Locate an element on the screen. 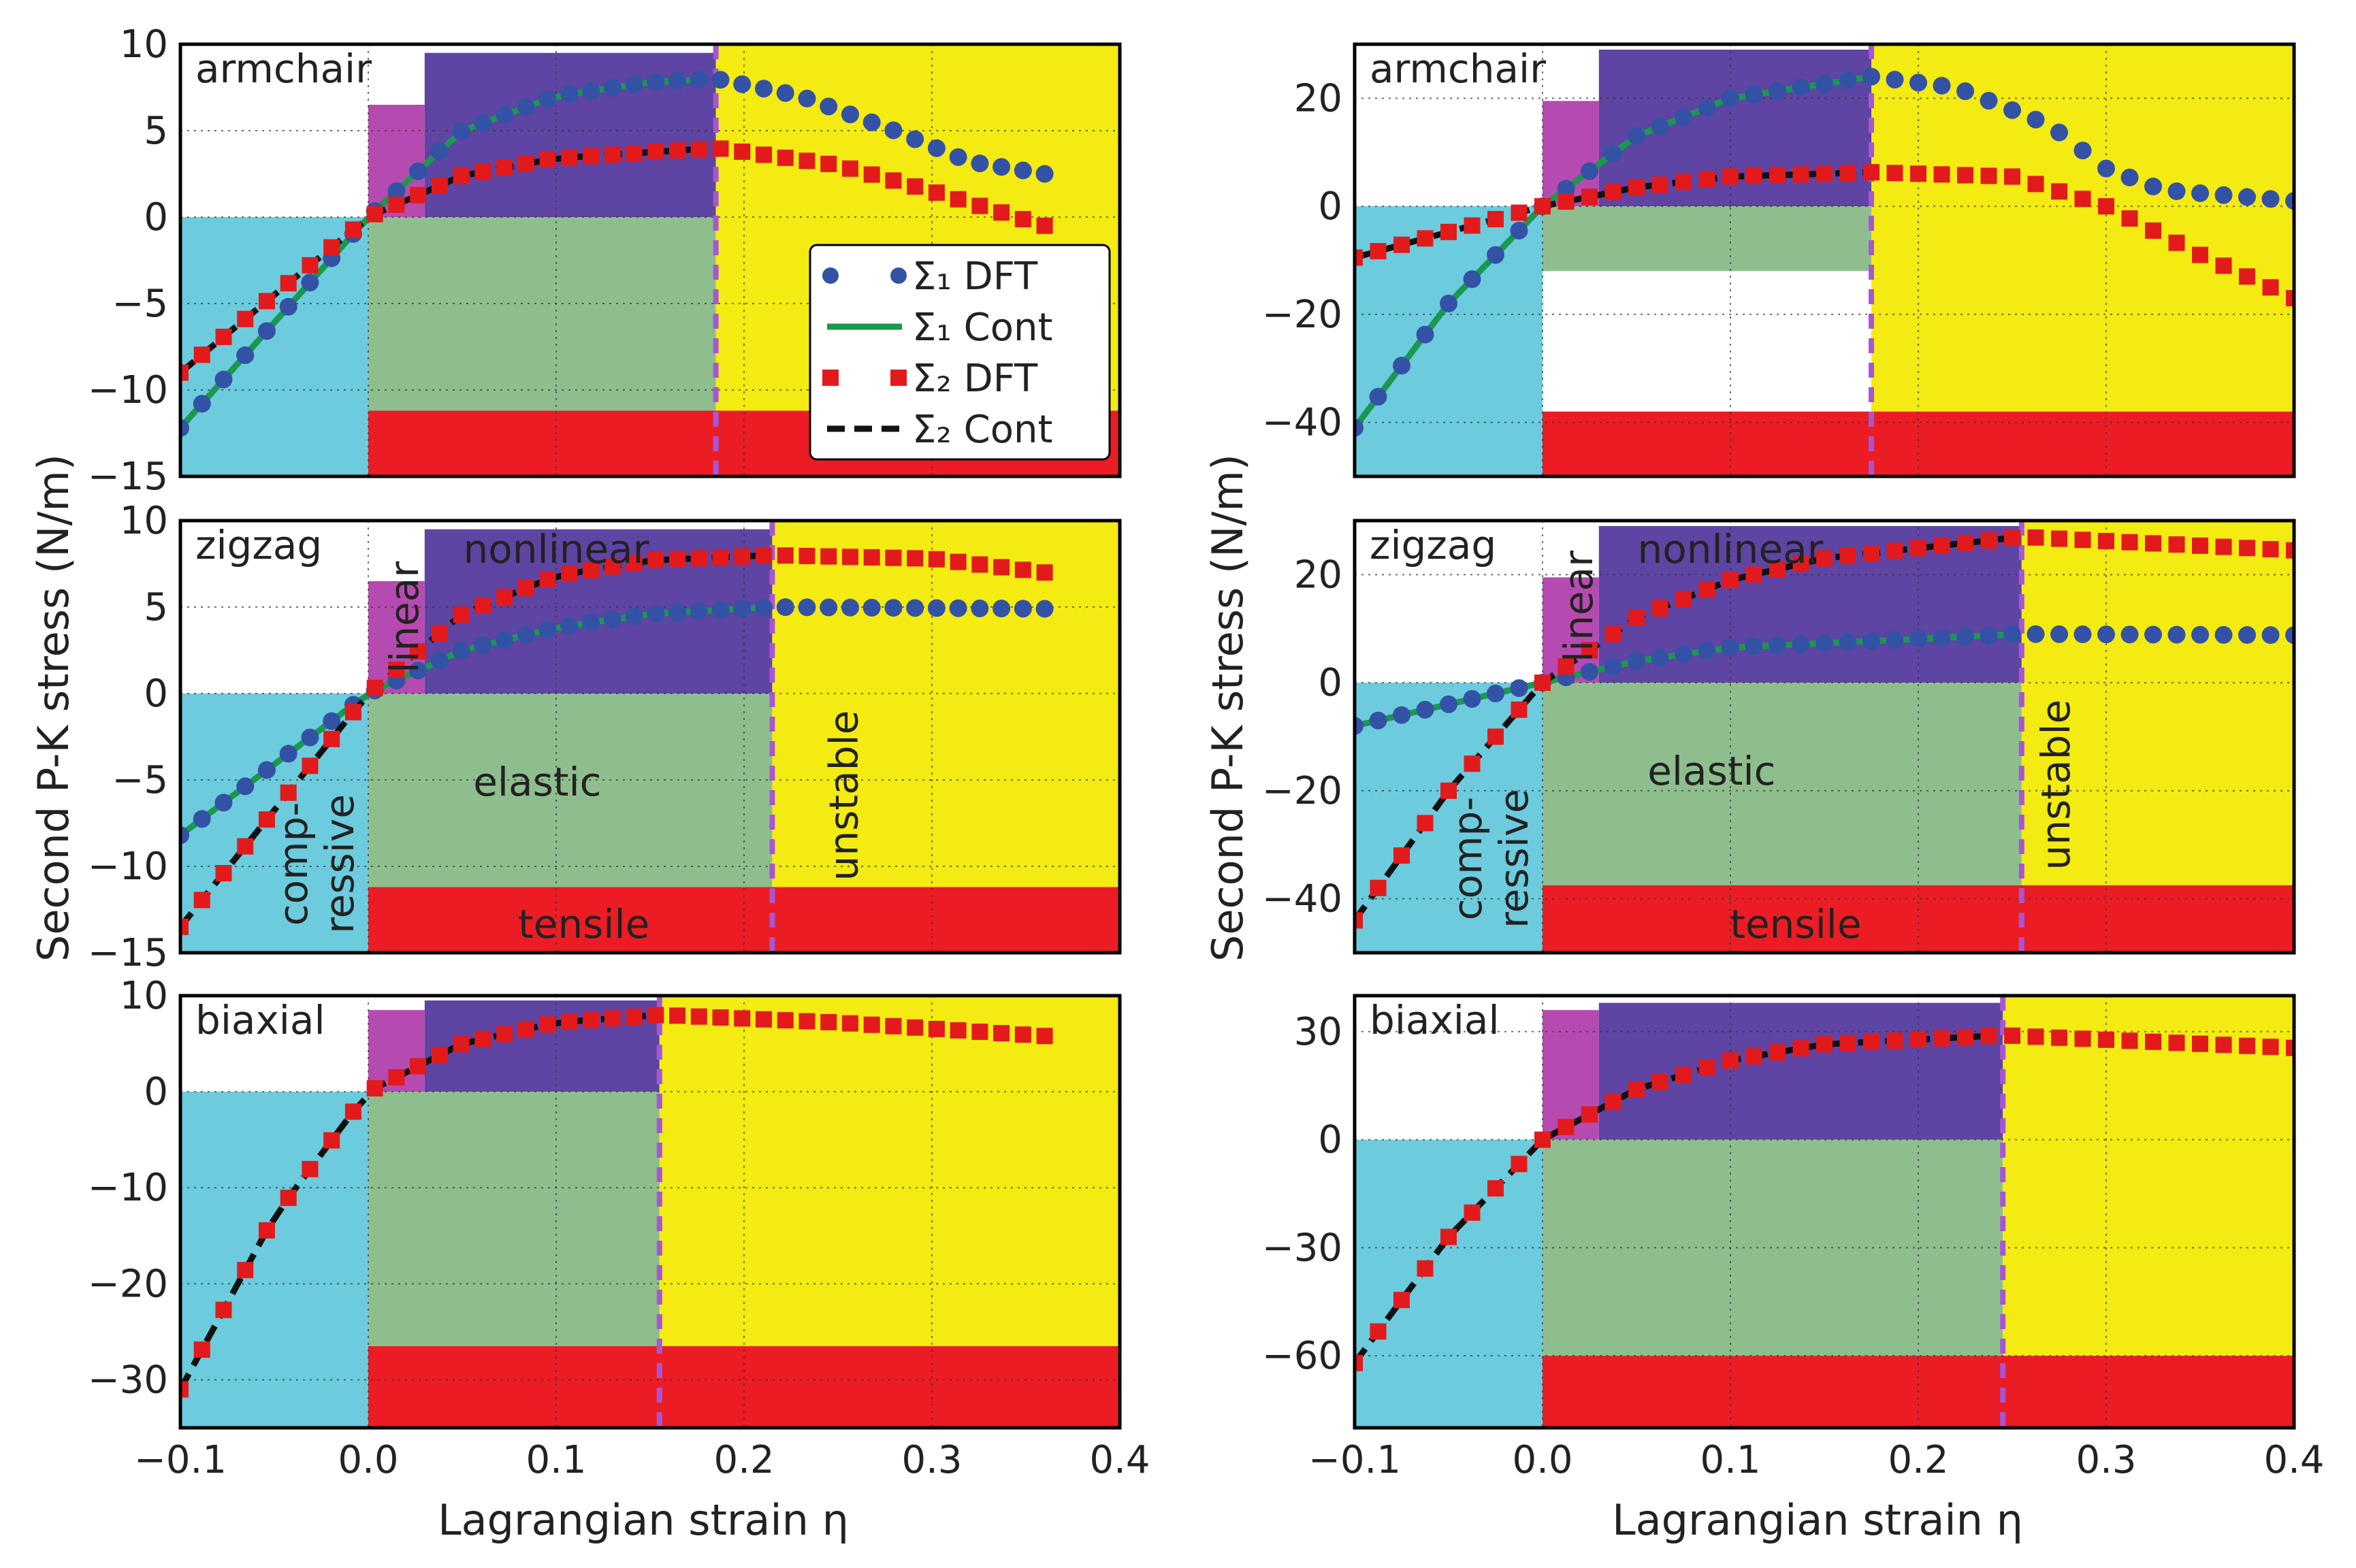 The height and width of the screenshot is (1568, 2356). legend-box is located at coordinates (960, 352).